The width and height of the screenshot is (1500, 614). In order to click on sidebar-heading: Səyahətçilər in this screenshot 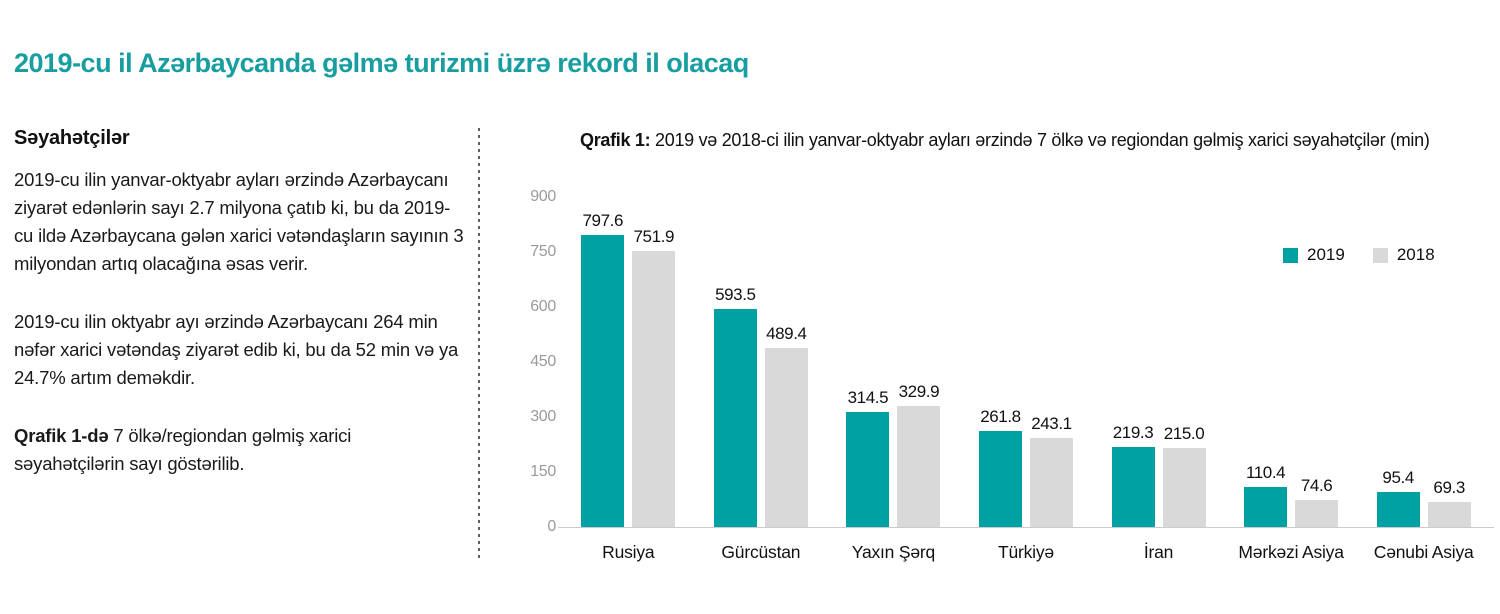, I will do `click(72, 138)`.